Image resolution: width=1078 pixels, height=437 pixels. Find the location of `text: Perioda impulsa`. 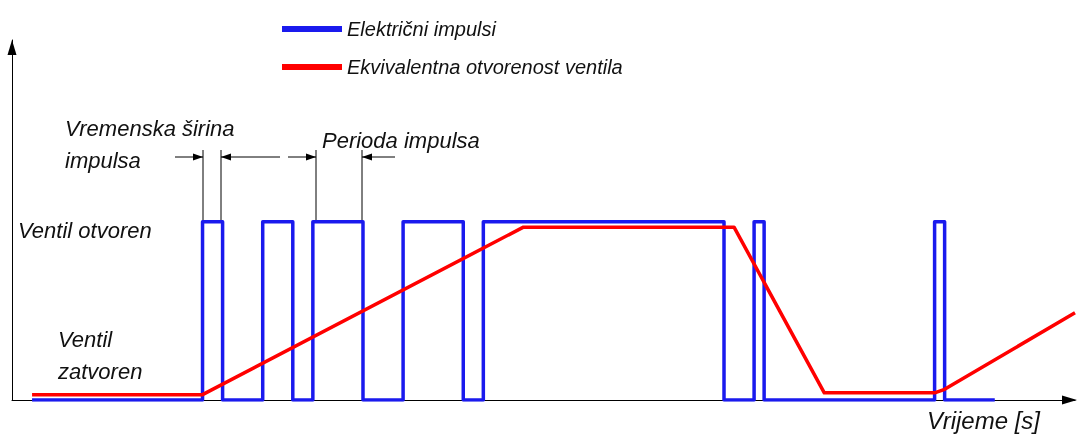

text: Perioda impulsa is located at coordinates (401, 140).